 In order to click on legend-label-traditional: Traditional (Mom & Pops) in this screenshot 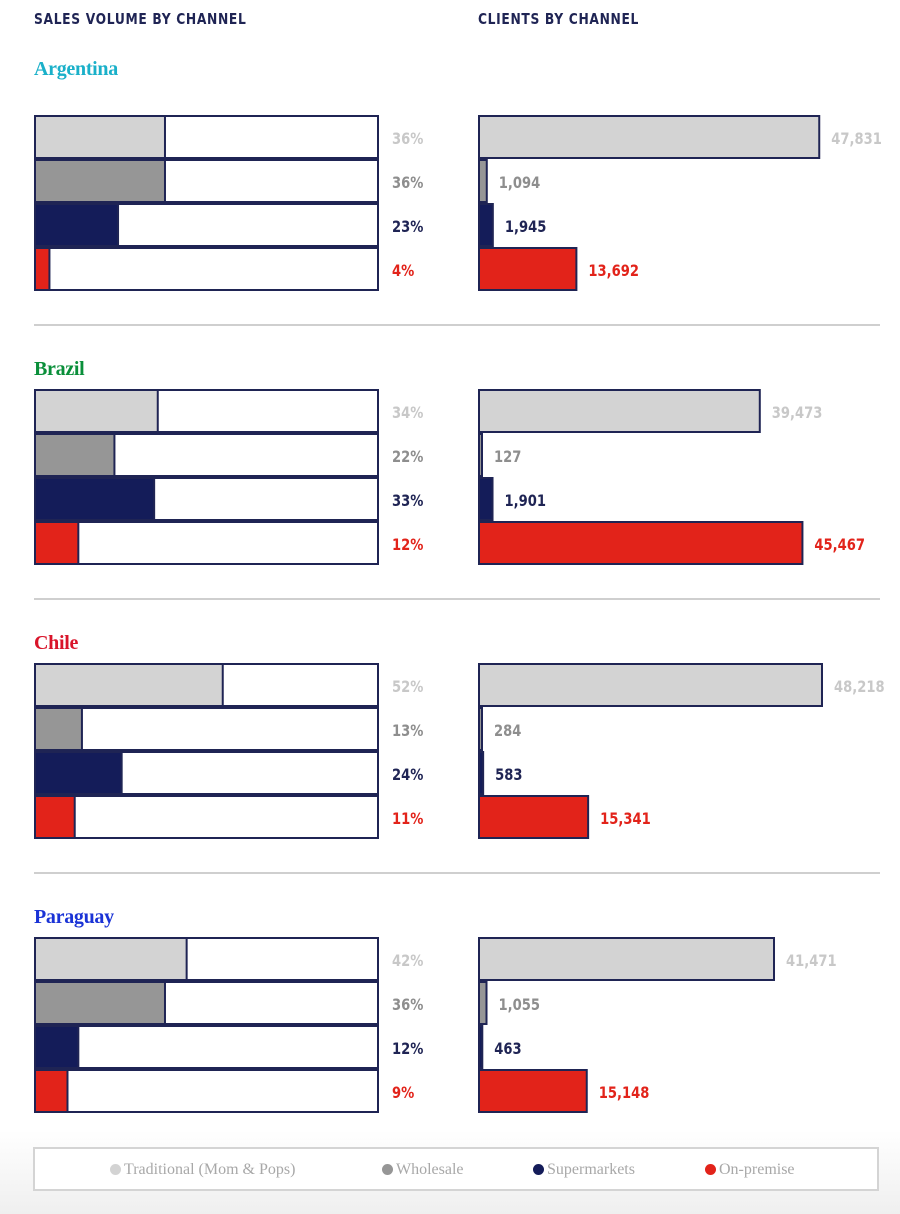, I will do `click(210, 1169)`.